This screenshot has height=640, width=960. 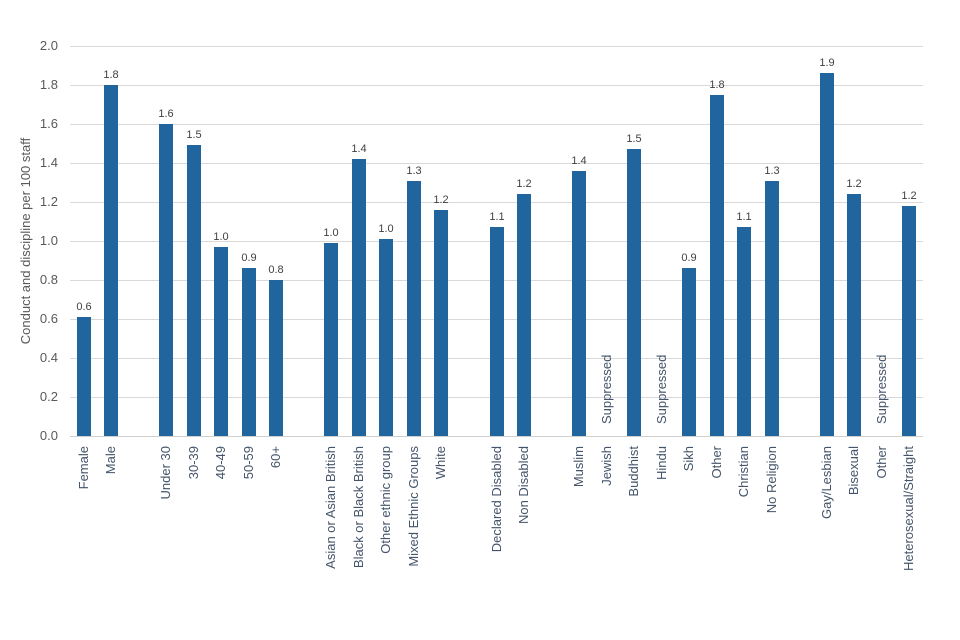 I want to click on x-category-label: Hindu, so click(x=661, y=463).